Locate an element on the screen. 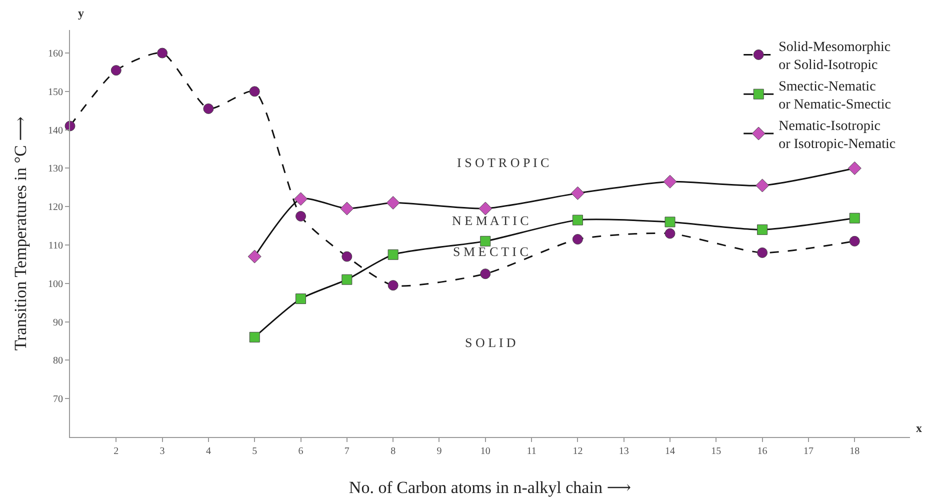 Image resolution: width=935 pixels, height=497 pixels. x-axis-title: No. of Carbon atoms in n-alkyl chain ⟶ is located at coordinates (490, 487).